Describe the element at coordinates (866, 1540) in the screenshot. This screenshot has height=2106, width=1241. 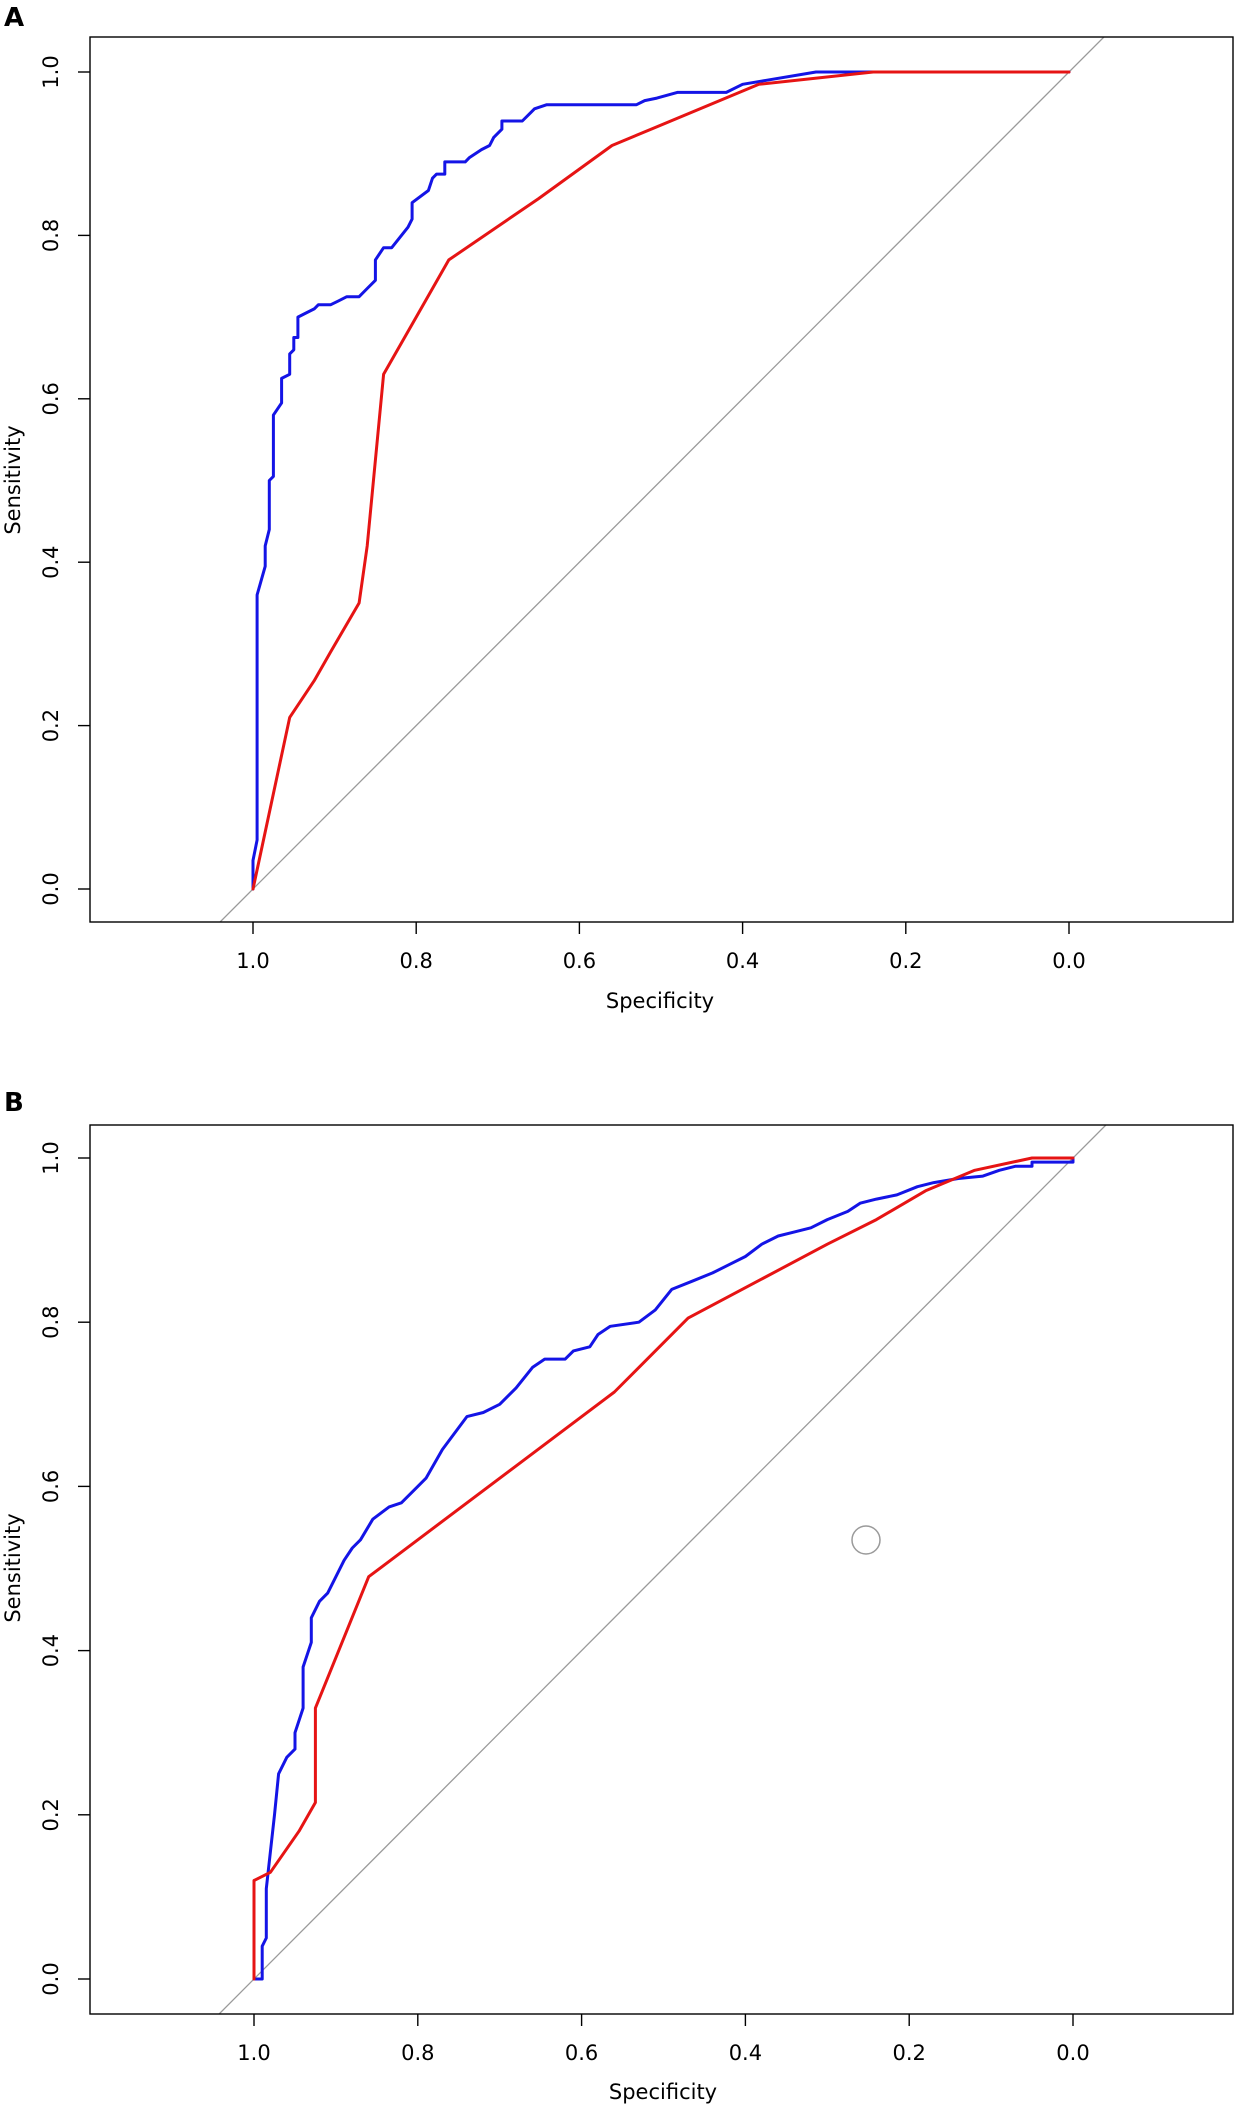
I see `panel-b-circle-marker` at that location.